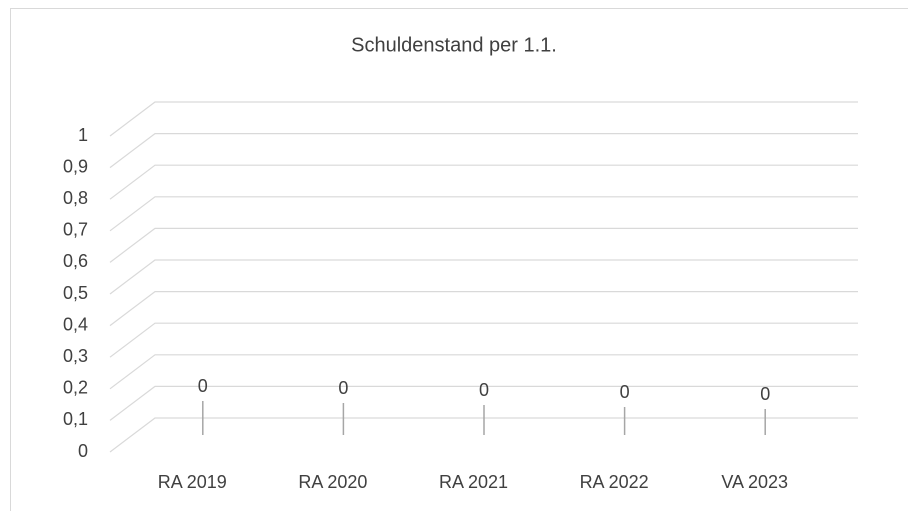 The width and height of the screenshot is (908, 511). Describe the element at coordinates (83, 451) in the screenshot. I see `y-tick-label: 0` at that location.